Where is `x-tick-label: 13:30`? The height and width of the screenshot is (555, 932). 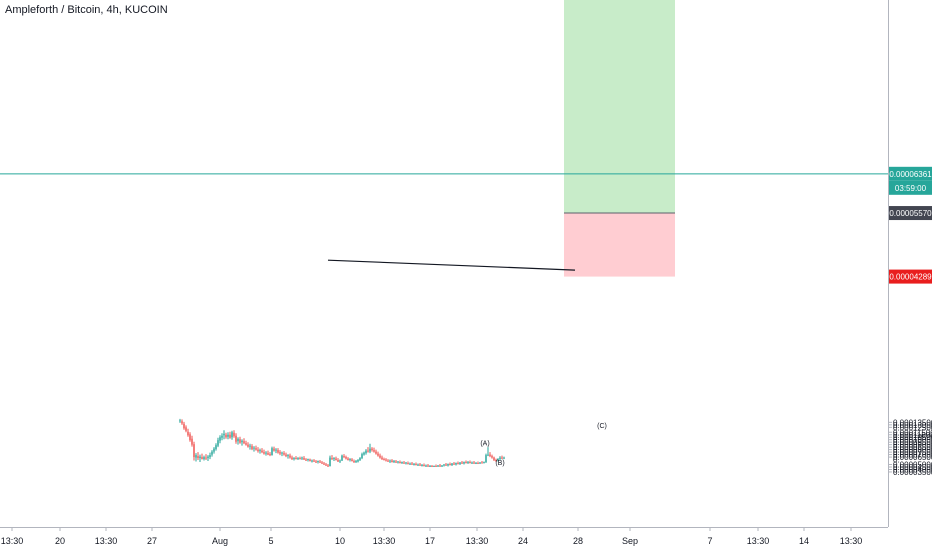 x-tick-label: 13:30 is located at coordinates (477, 541).